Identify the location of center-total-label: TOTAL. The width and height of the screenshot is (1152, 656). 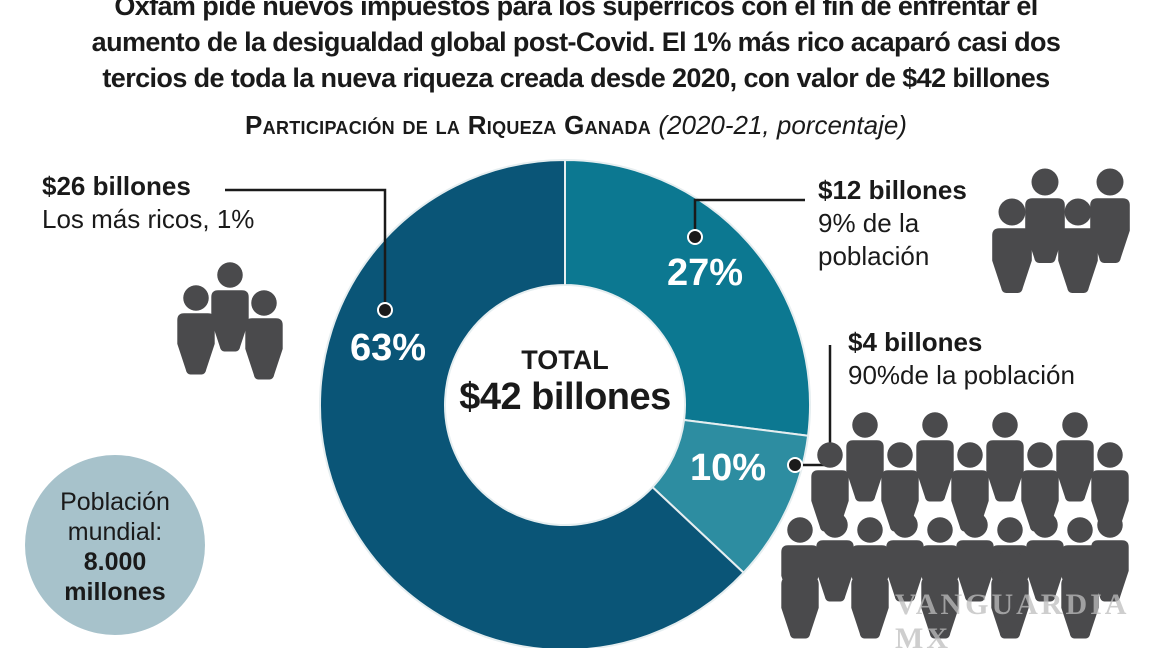
(565, 360).